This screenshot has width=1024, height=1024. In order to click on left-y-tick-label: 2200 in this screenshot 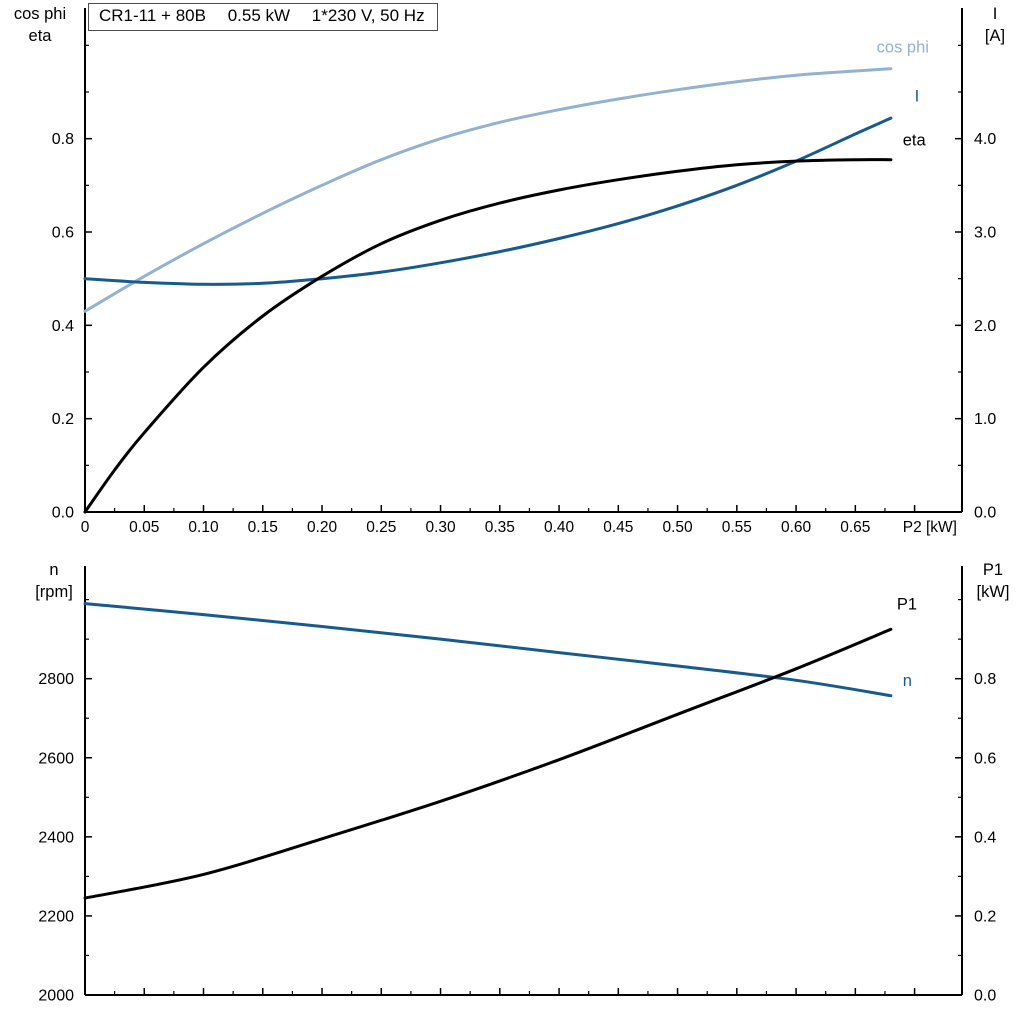, I will do `click(56, 916)`.